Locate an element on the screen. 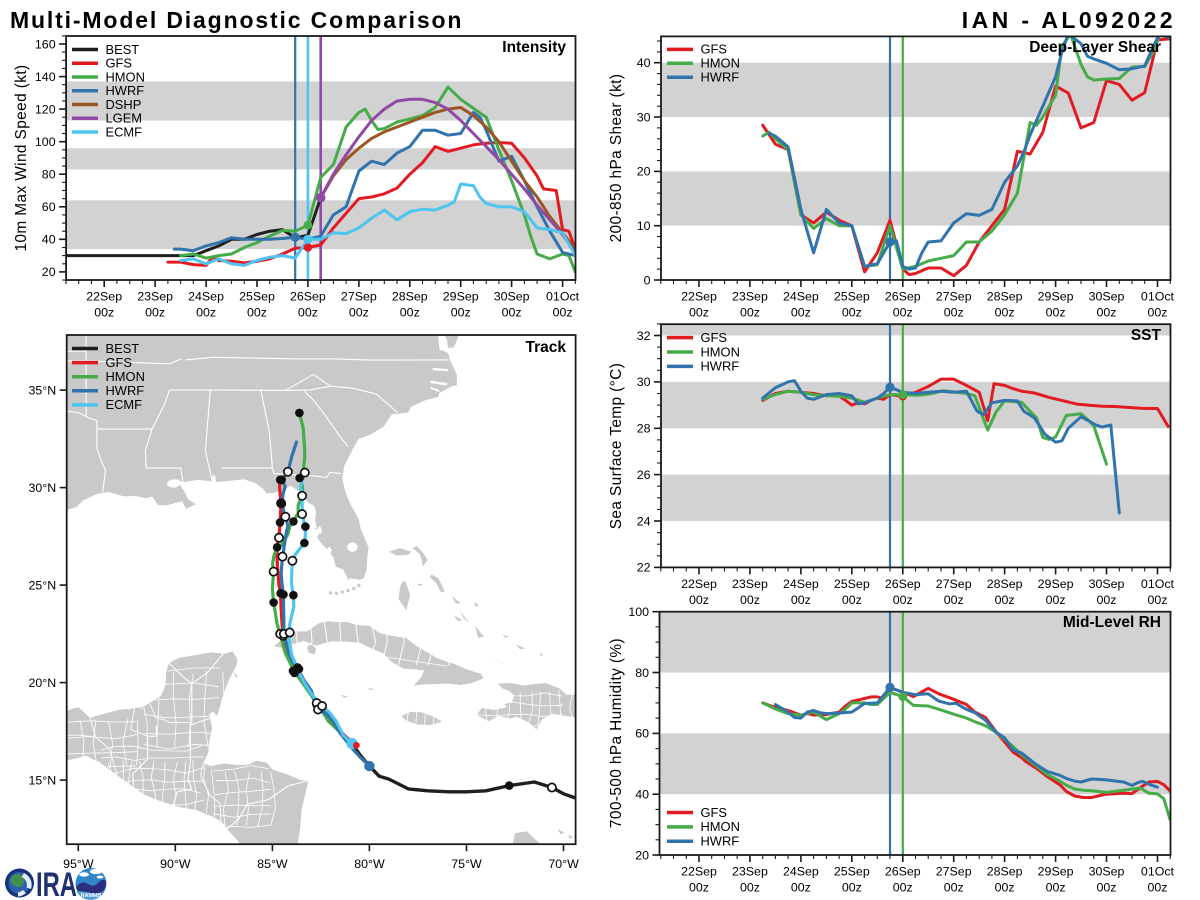 The width and height of the screenshot is (1200, 900). svg-text: 80 is located at coordinates (49, 175).